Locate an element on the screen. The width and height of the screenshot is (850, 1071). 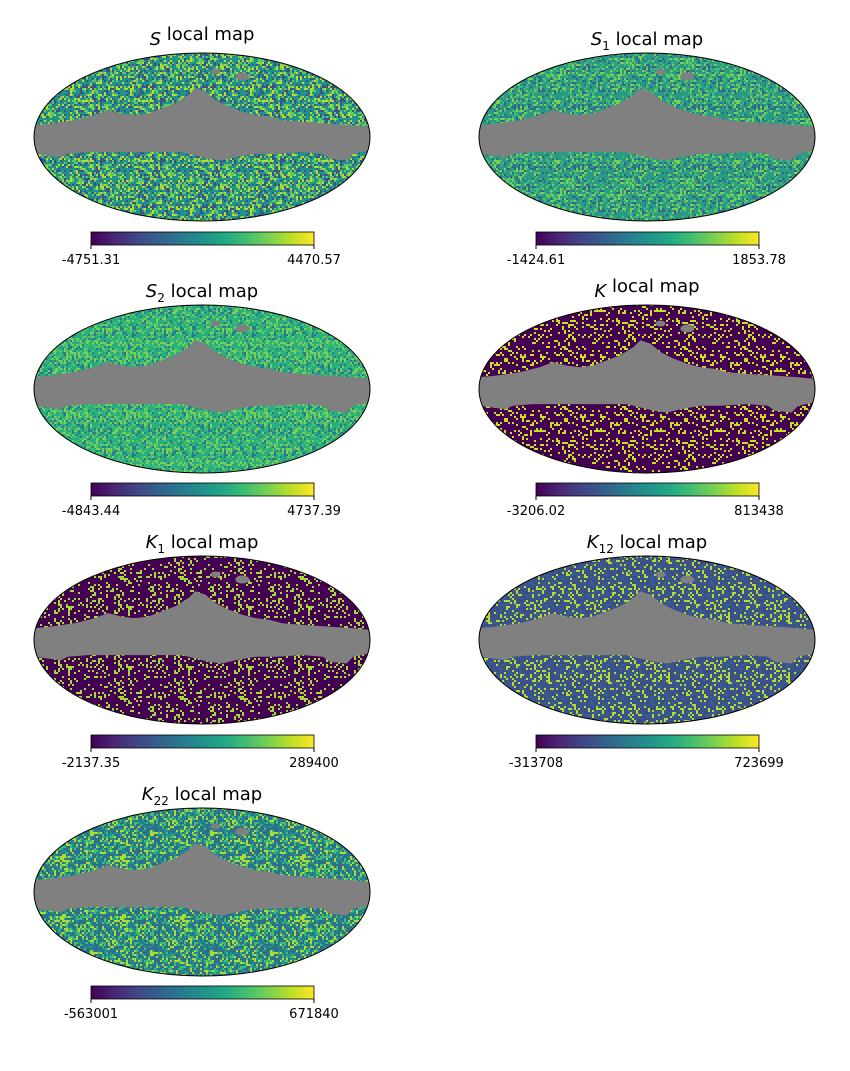
colorbar-min-label: -4751.31 is located at coordinates (91, 260).